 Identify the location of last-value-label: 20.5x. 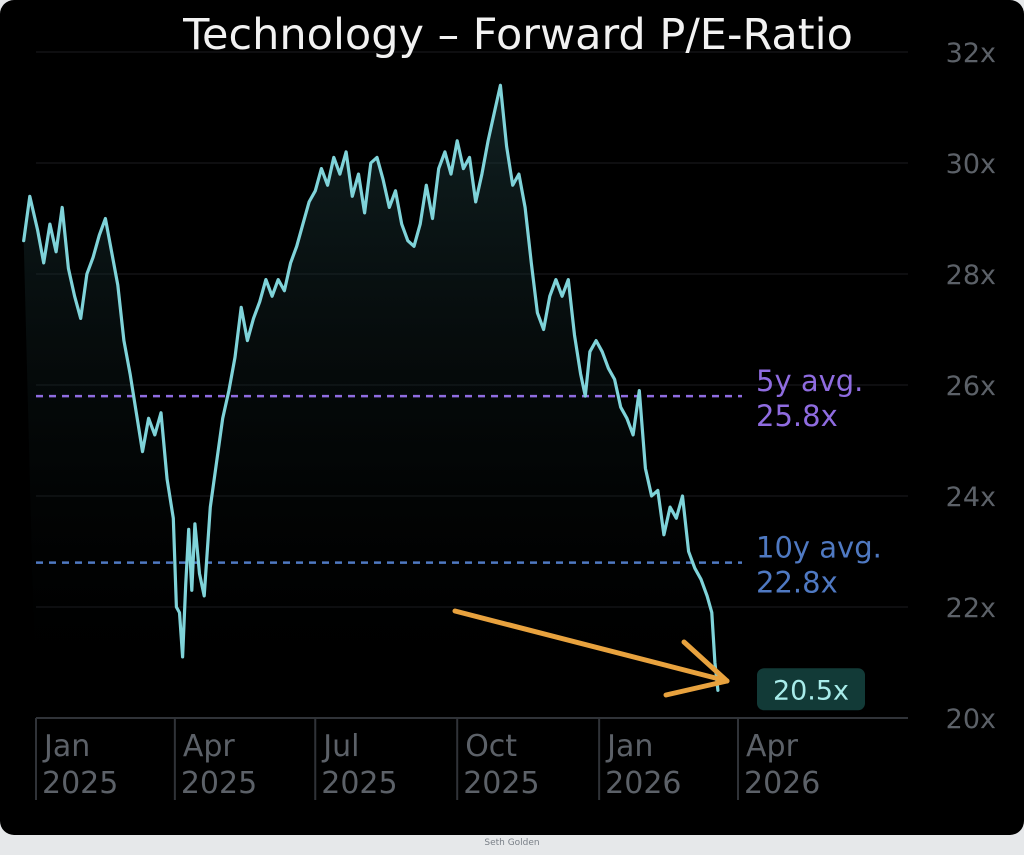
(811, 690).